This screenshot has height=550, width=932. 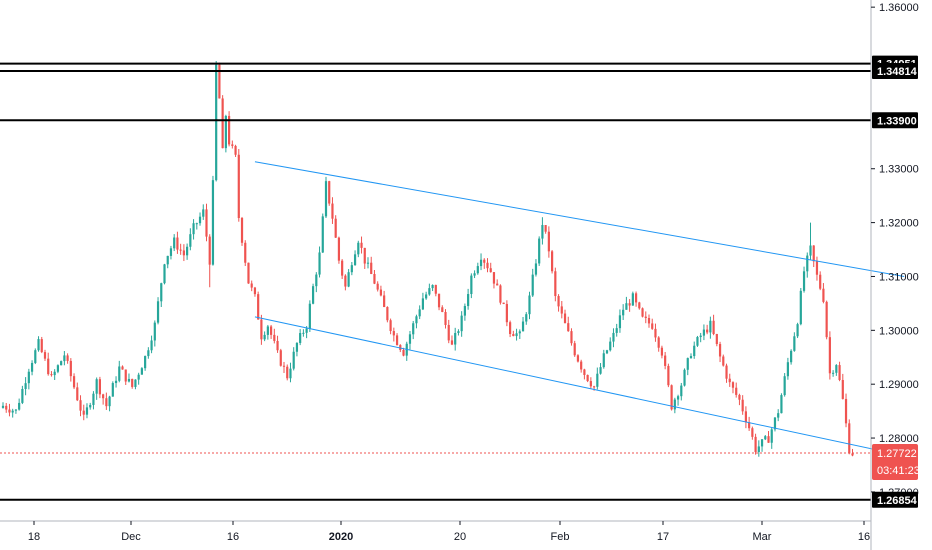 I want to click on current-price-tag, so click(x=895, y=462).